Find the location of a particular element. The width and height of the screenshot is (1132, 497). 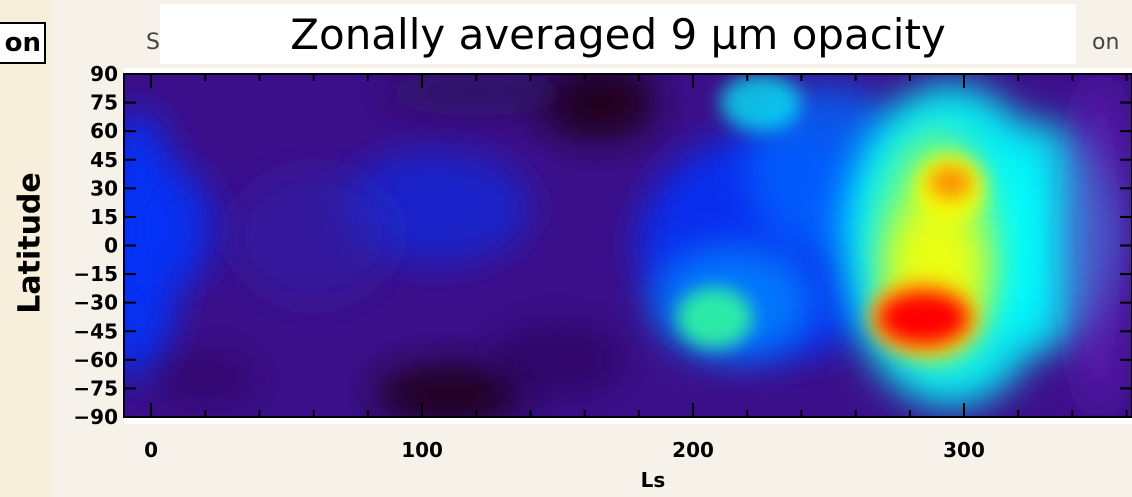

chart-title: Zonally averaged 9 µm opacity is located at coordinates (618, 34).